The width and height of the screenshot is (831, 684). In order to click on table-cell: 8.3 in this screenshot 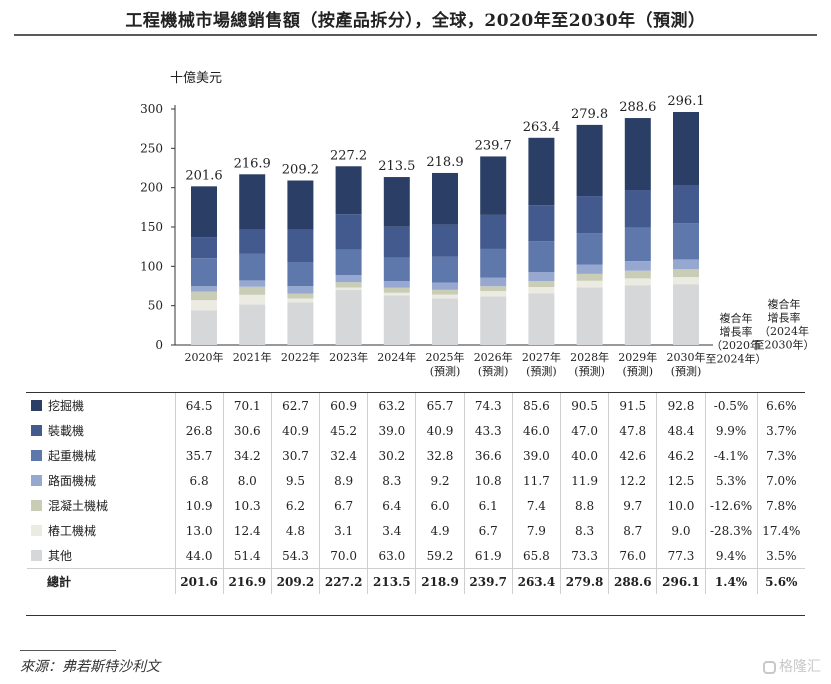, I will do `click(585, 530)`.